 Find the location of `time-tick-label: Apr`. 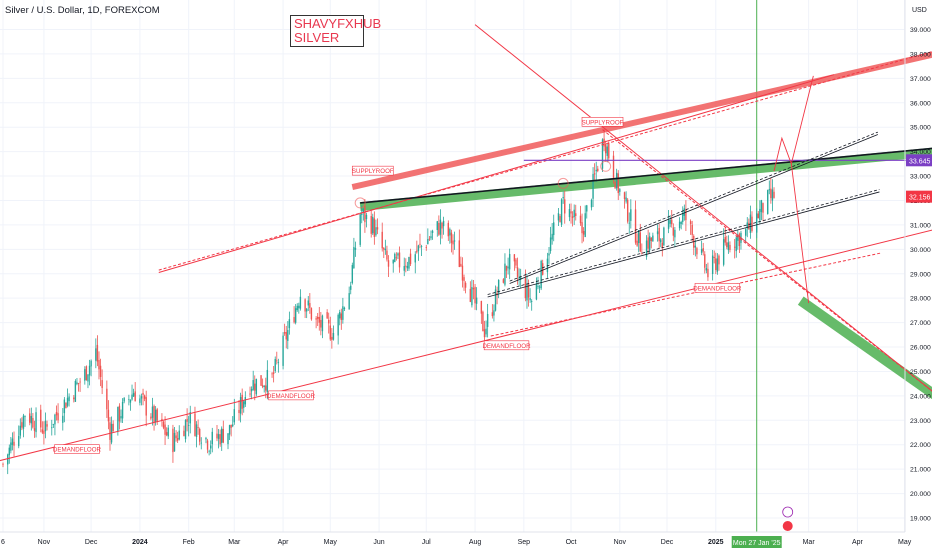

time-tick-label: Apr is located at coordinates (284, 542).